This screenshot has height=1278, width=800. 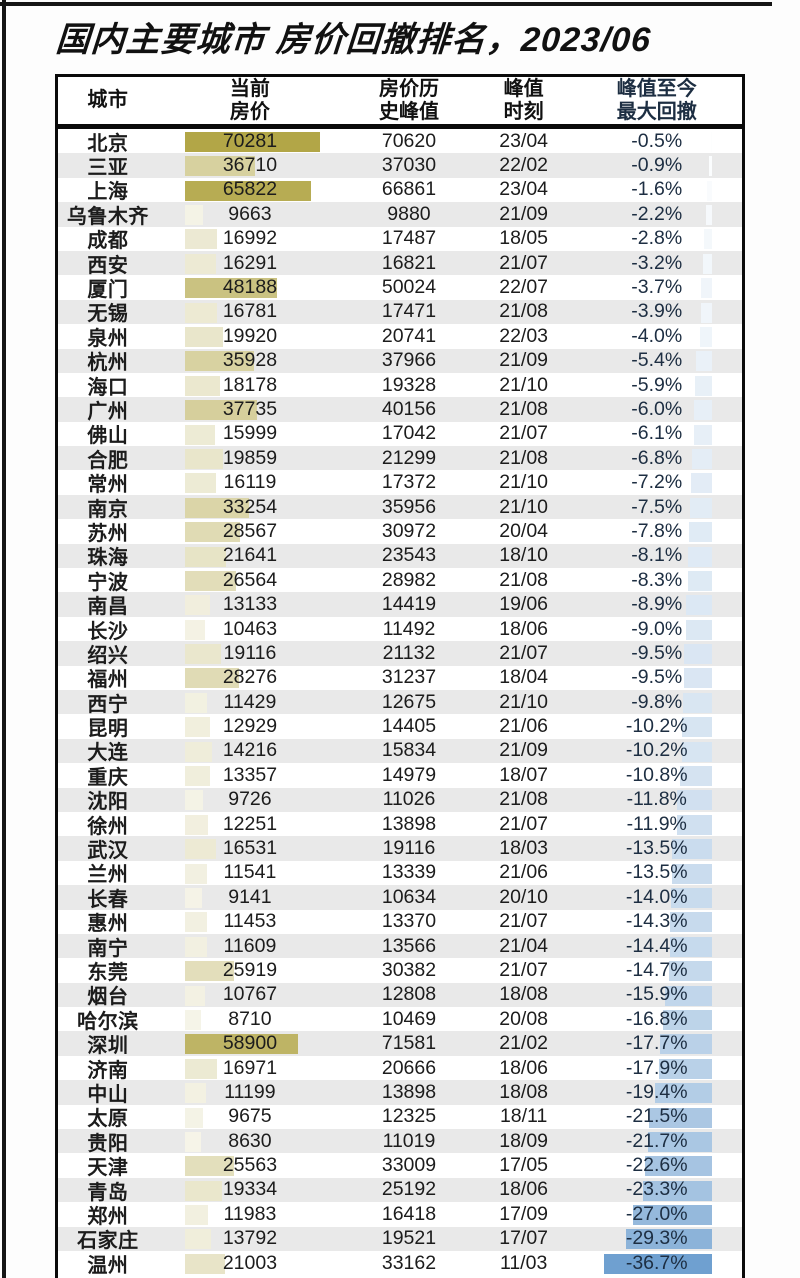 I want to click on peak-time-cell: 18/10, so click(x=524, y=555).